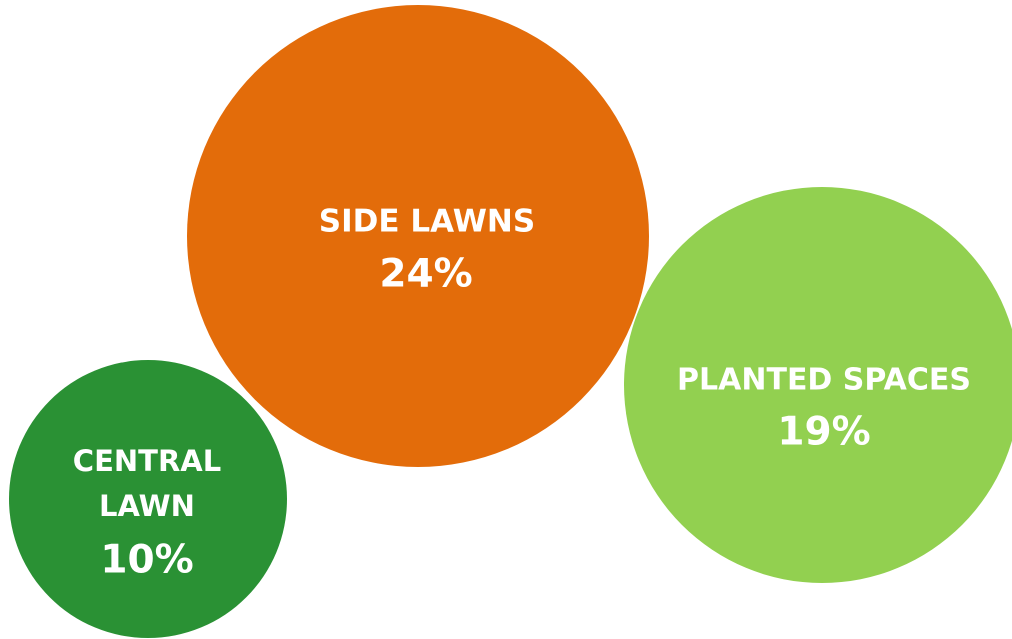 The height and width of the screenshot is (639, 1012). What do you see at coordinates (823, 432) in the screenshot?
I see `bubble-planted-spaces-value: 19%` at bounding box center [823, 432].